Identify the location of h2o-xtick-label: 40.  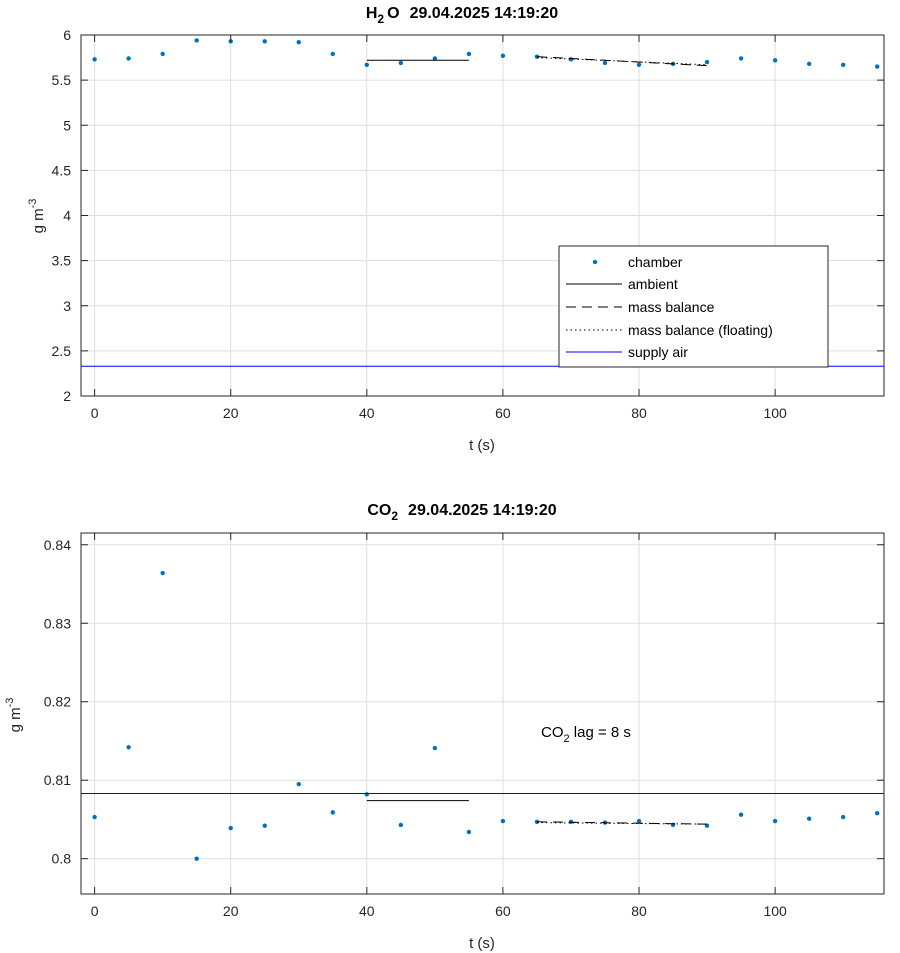
(367, 413).